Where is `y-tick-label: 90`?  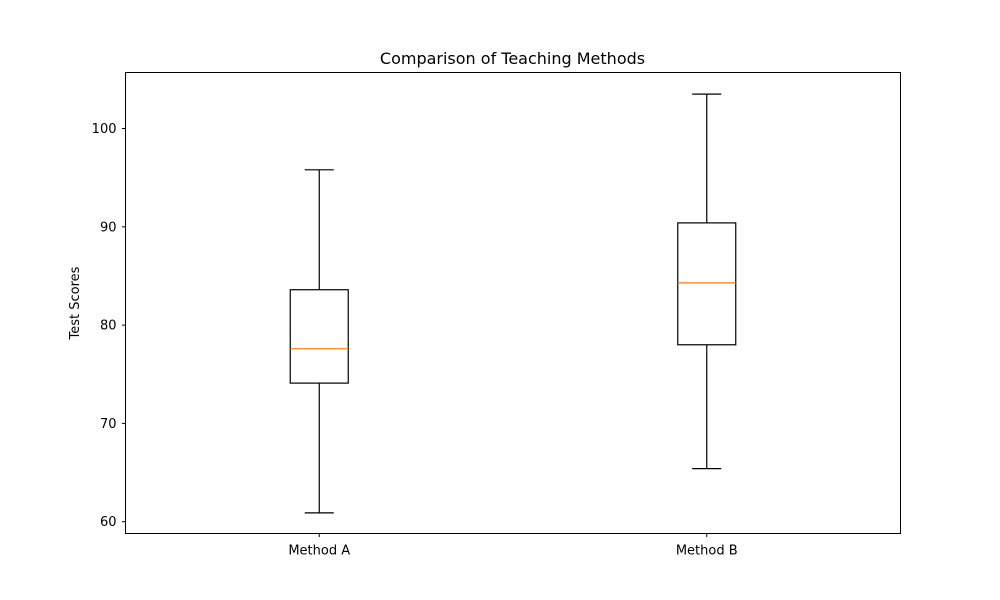 y-tick-label: 90 is located at coordinates (108, 227).